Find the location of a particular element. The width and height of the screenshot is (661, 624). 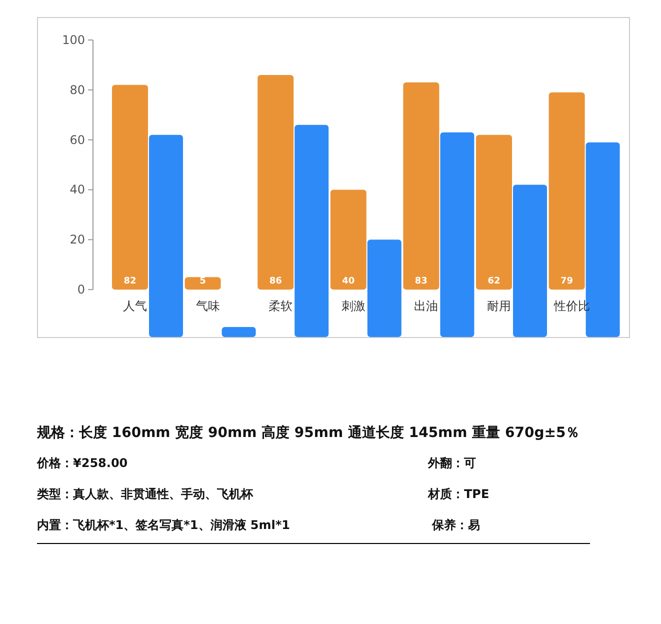

x-tick-label: 刺激 is located at coordinates (353, 306).